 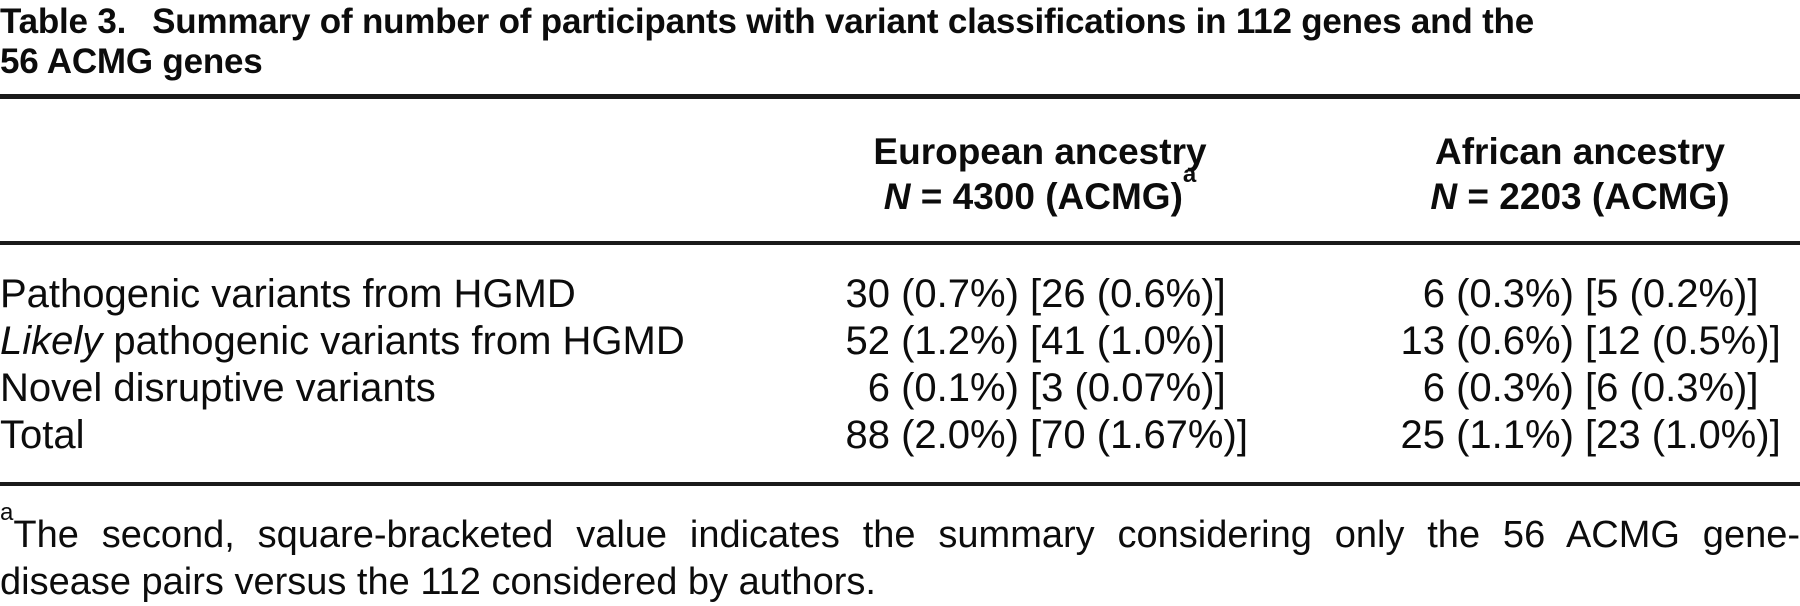 I want to click on header-african-ancestry: African ancestry N = 2203 (ACMG), so click(x=1555, y=174).